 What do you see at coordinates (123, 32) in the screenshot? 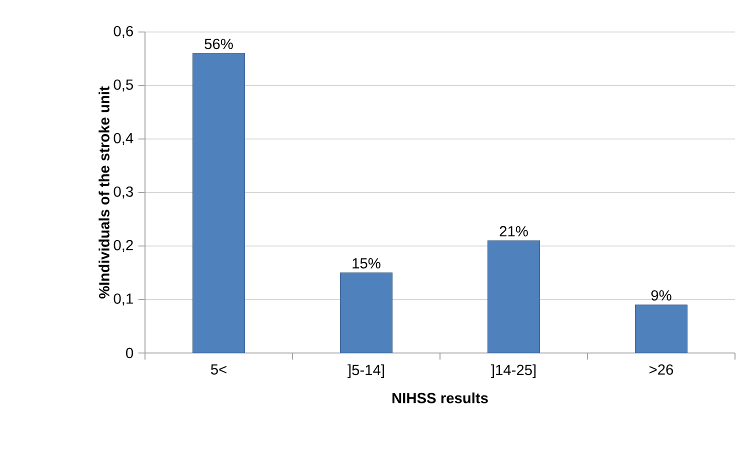
I see `y-tick-label: 0,6` at bounding box center [123, 32].